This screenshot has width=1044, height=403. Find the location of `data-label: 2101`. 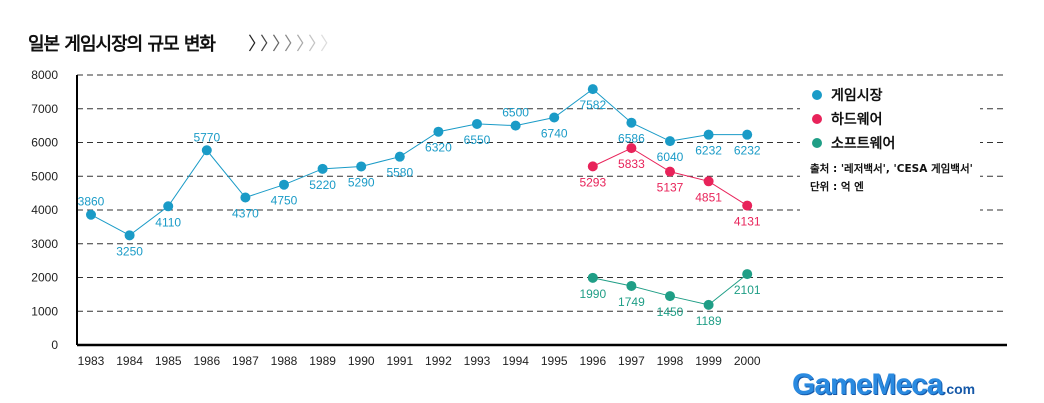

data-label: 2101 is located at coordinates (747, 290).